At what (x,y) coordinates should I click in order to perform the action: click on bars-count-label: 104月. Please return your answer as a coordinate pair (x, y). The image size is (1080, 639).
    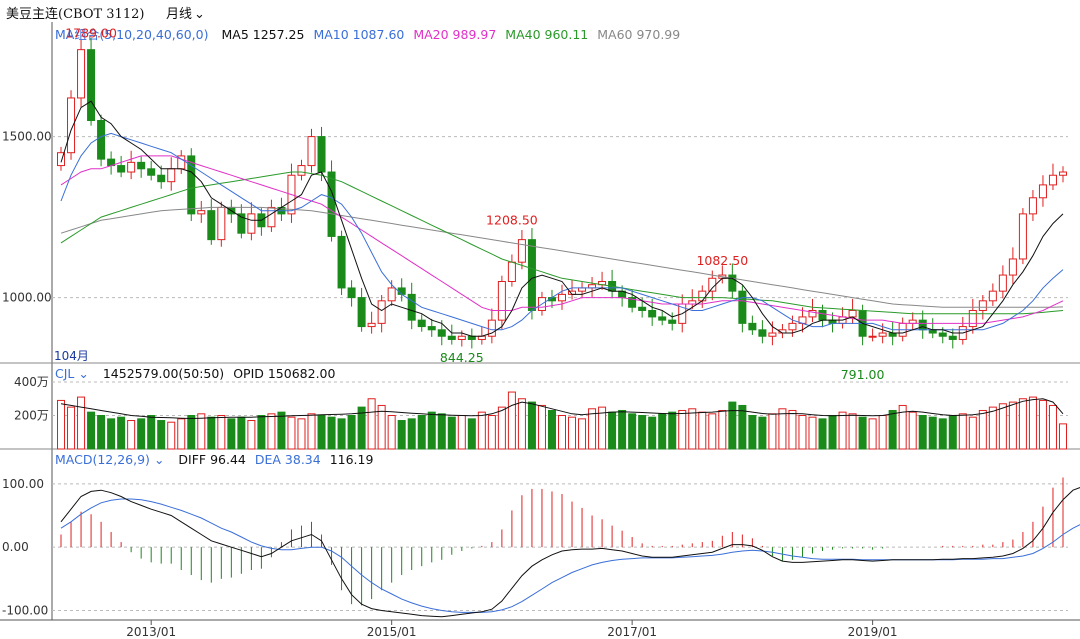
    Looking at the image, I should click on (71, 356).